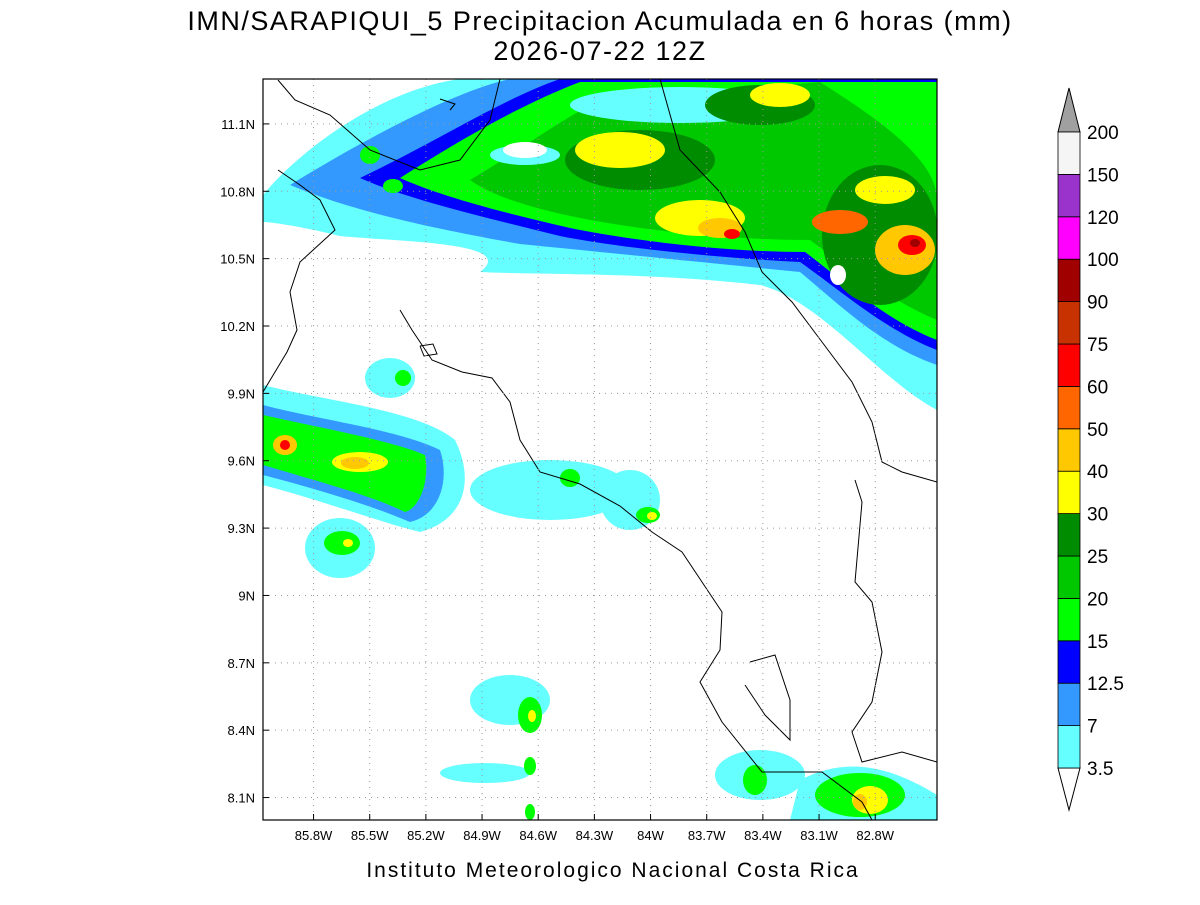 The height and width of the screenshot is (905, 1200). What do you see at coordinates (1103, 133) in the screenshot?
I see `colorbar-label: 200` at bounding box center [1103, 133].